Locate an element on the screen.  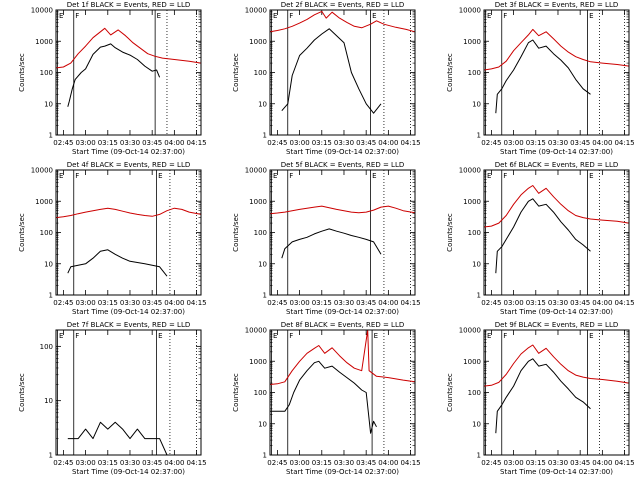
panel-title: Det 4f BLACK = Events, RED = LLD is located at coordinates (128, 165).